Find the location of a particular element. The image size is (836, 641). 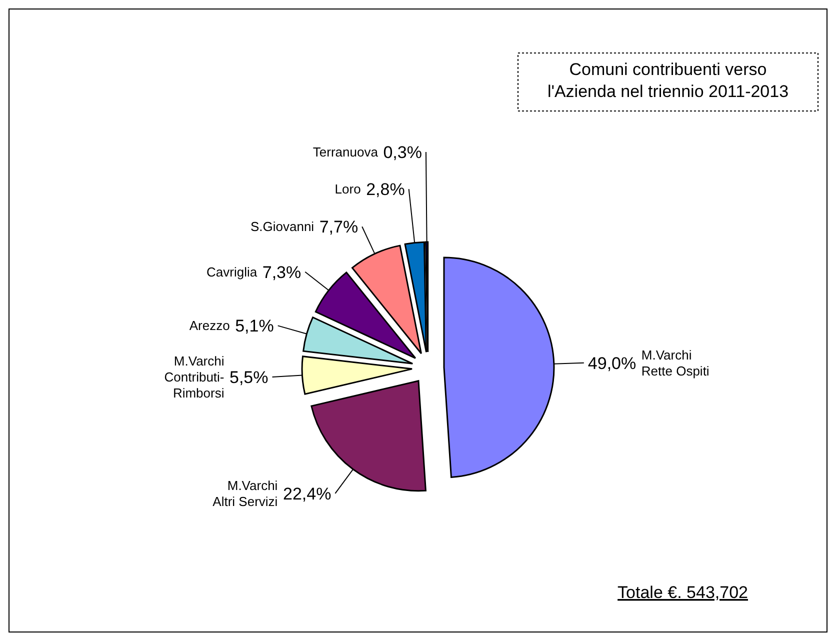

data-label: 2,8% is located at coordinates (385, 189).